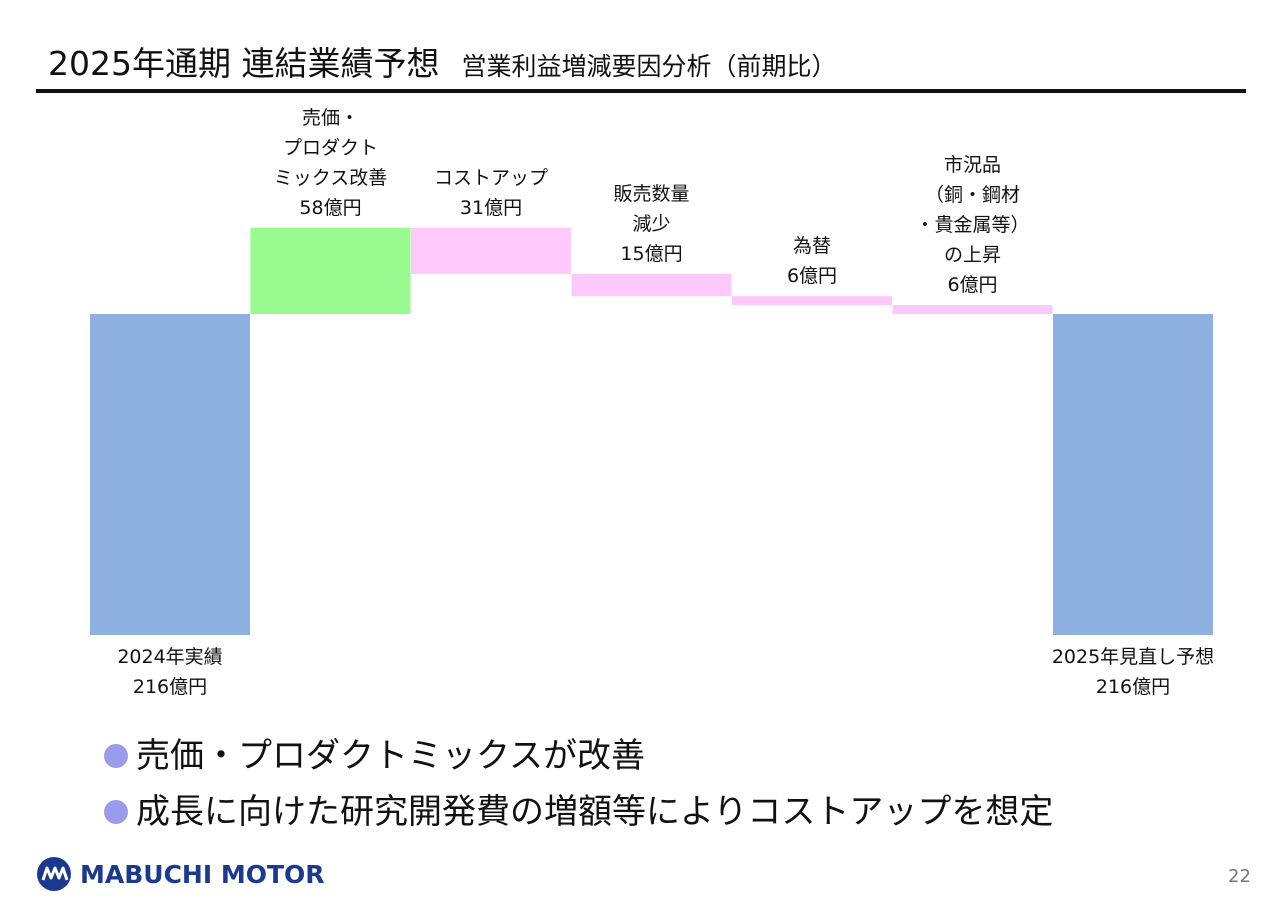  I want to click on bullet-text: 成長に向けた研究開発費の増額等によりコストアップを想定, so click(595, 812).